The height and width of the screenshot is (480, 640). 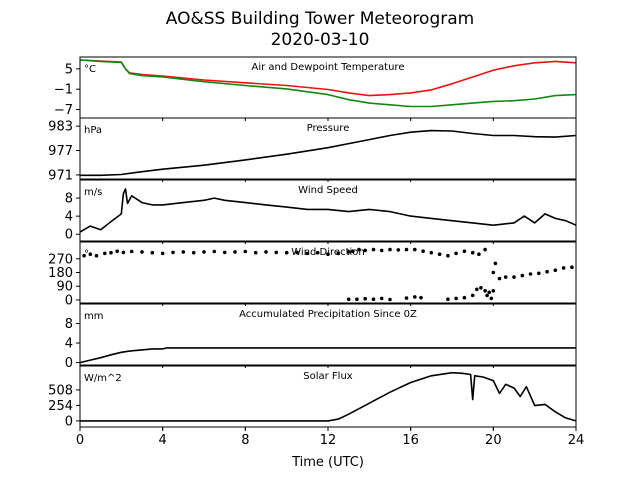 I want to click on x-tick-label: 0, so click(x=80, y=440).